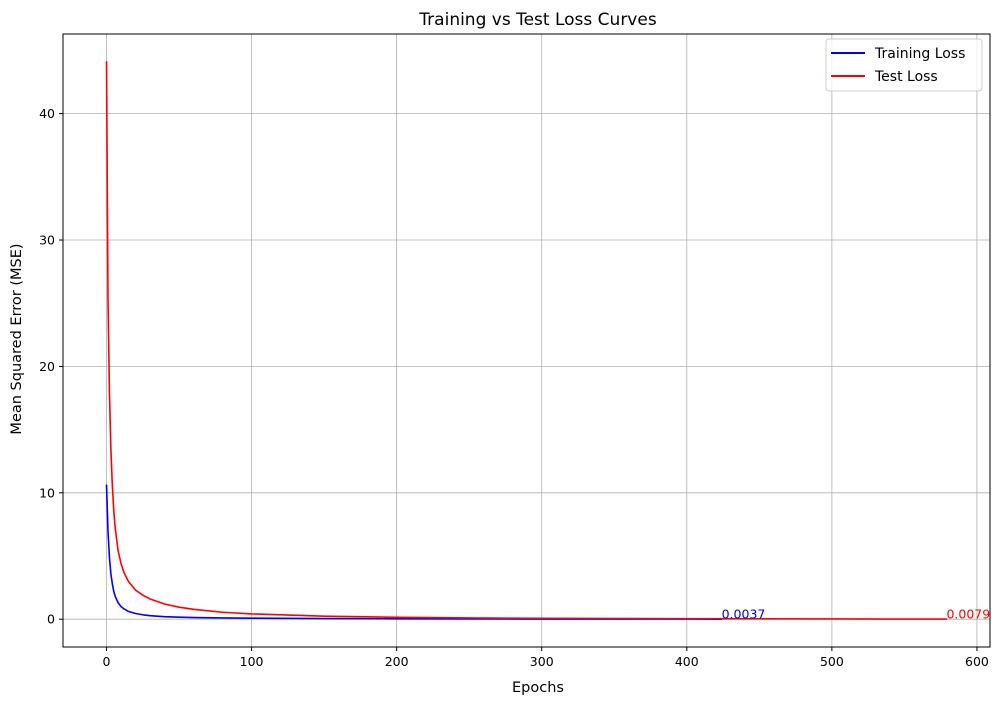  What do you see at coordinates (47, 113) in the screenshot?
I see `y-tick-label: 40` at bounding box center [47, 113].